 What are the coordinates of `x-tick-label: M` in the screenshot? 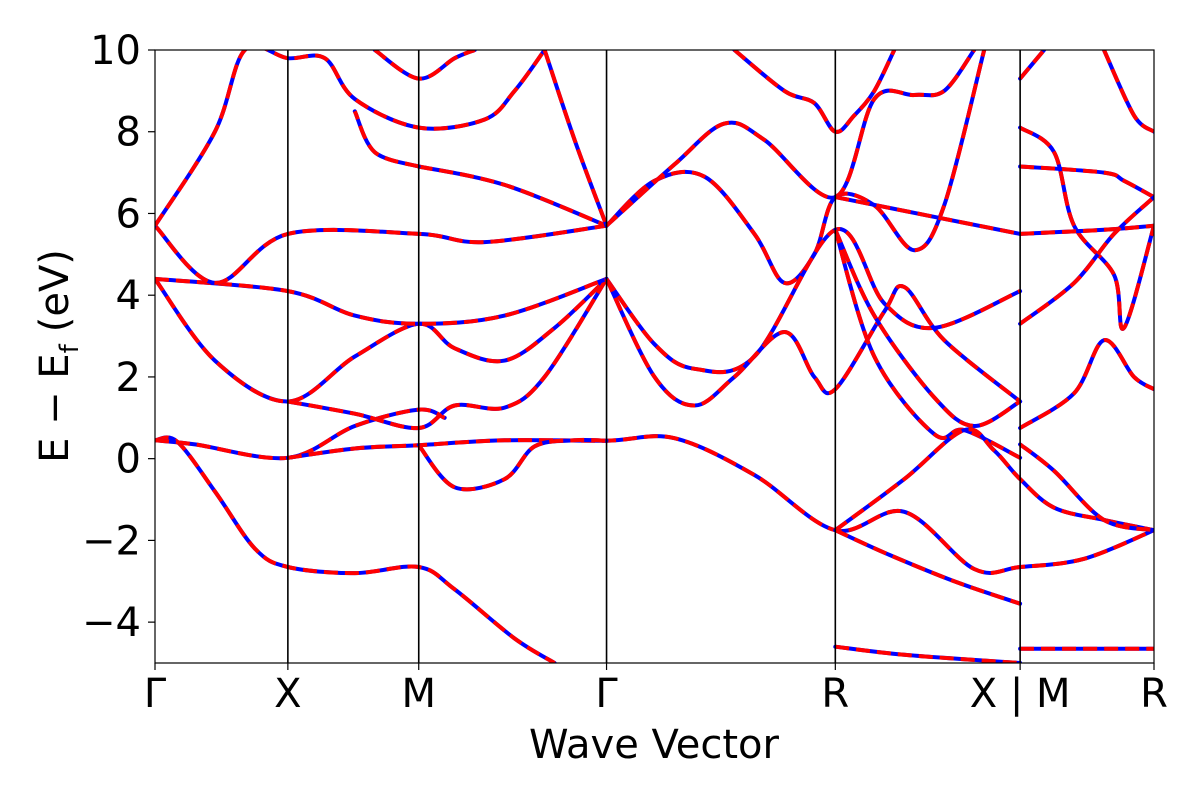 It's located at (418, 694).